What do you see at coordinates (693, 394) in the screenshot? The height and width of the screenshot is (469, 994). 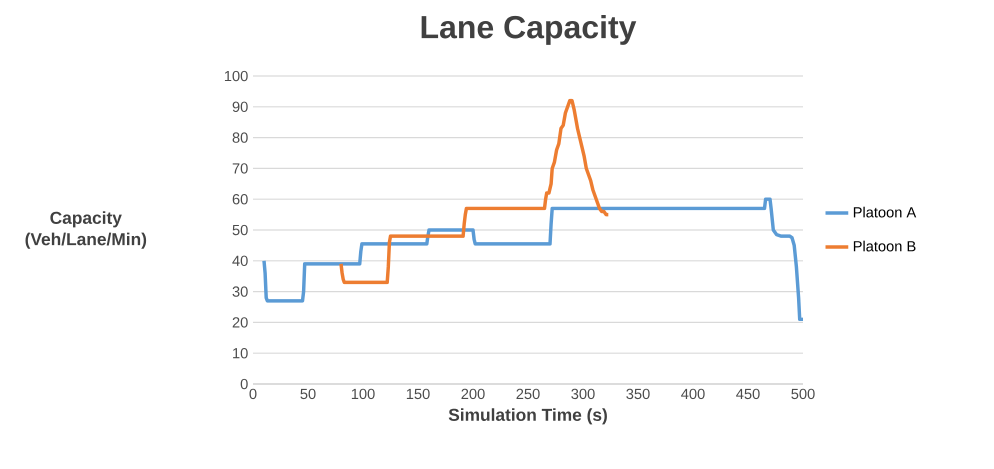 I see `x-tick-label: 400` at bounding box center [693, 394].